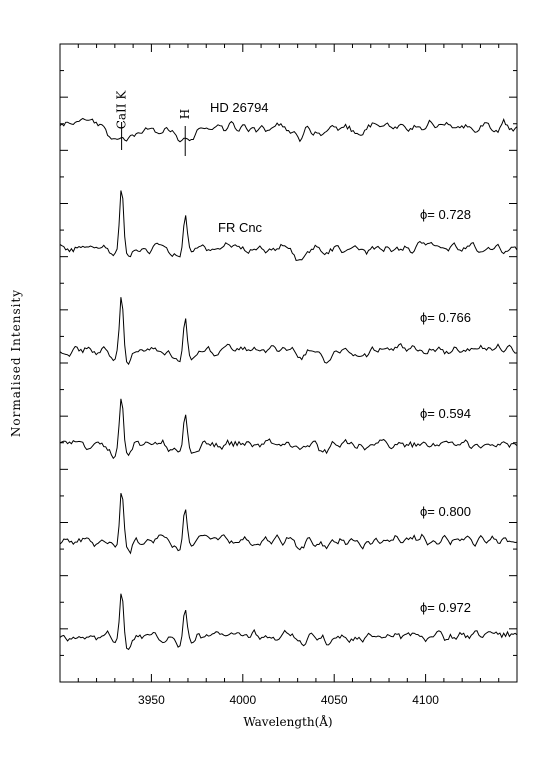 Image resolution: width=545 pixels, height=763 pixels. What do you see at coordinates (288, 700) in the screenshot?
I see `x-tick-labels: 3950 4000 4050 4100` at bounding box center [288, 700].